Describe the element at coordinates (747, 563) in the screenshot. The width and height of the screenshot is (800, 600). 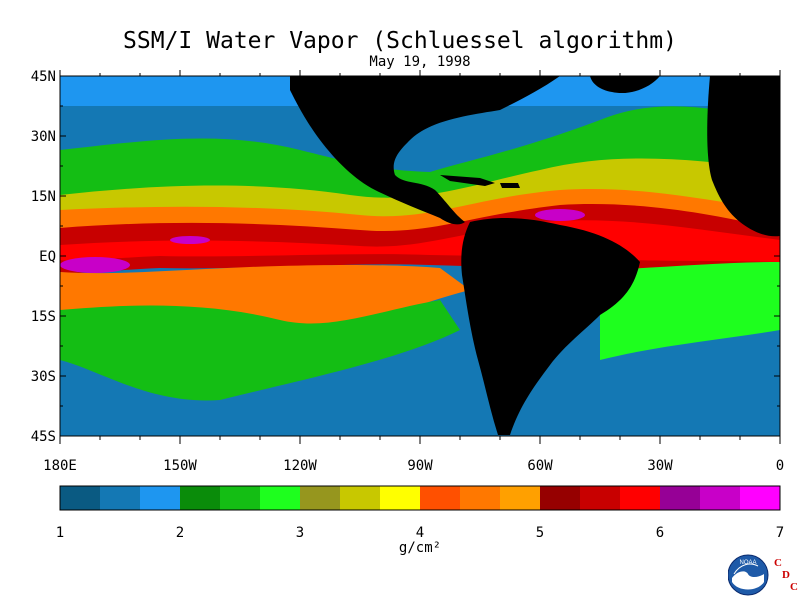
I see `noaa-logo-text: NOAA` at that location.